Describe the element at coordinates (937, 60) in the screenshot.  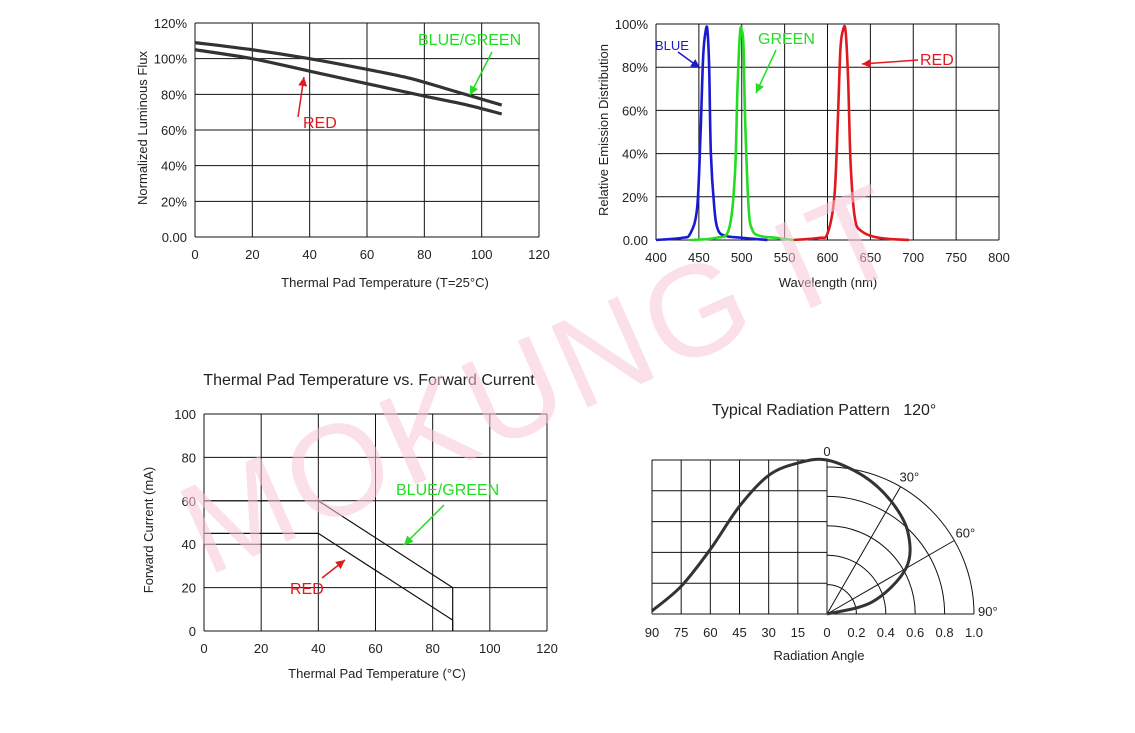
I see `spectrum-red-label: RED` at that location.